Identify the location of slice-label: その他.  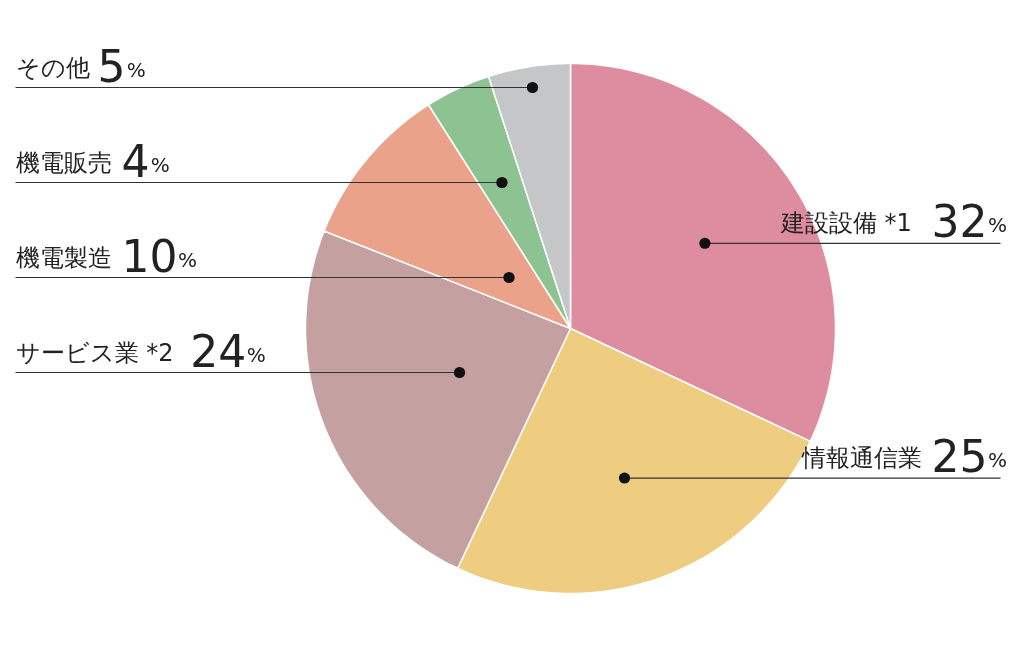
(52, 67).